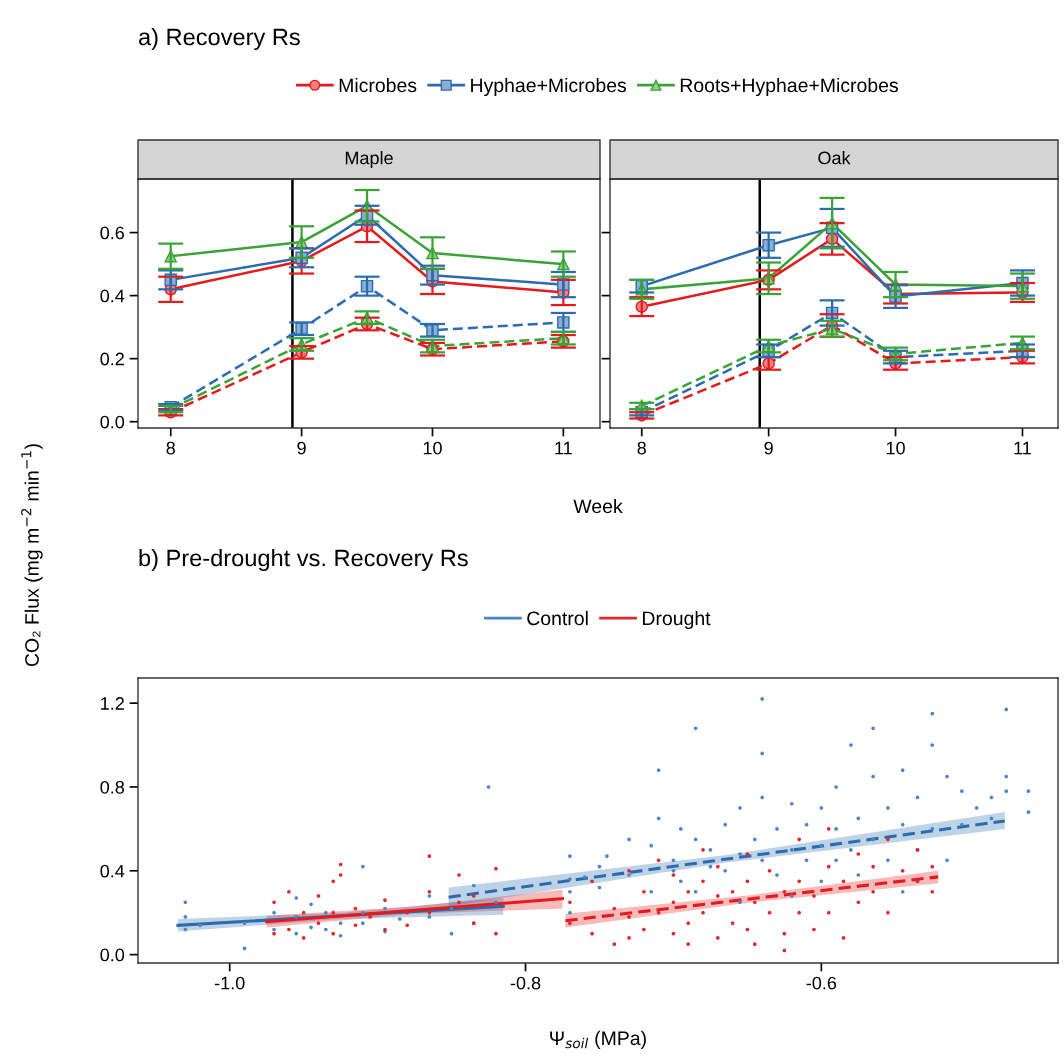 The image size is (1064, 1058). Describe the element at coordinates (789, 87) in the screenshot. I see `legend-label: Roots+Hyphae+Microbes` at that location.